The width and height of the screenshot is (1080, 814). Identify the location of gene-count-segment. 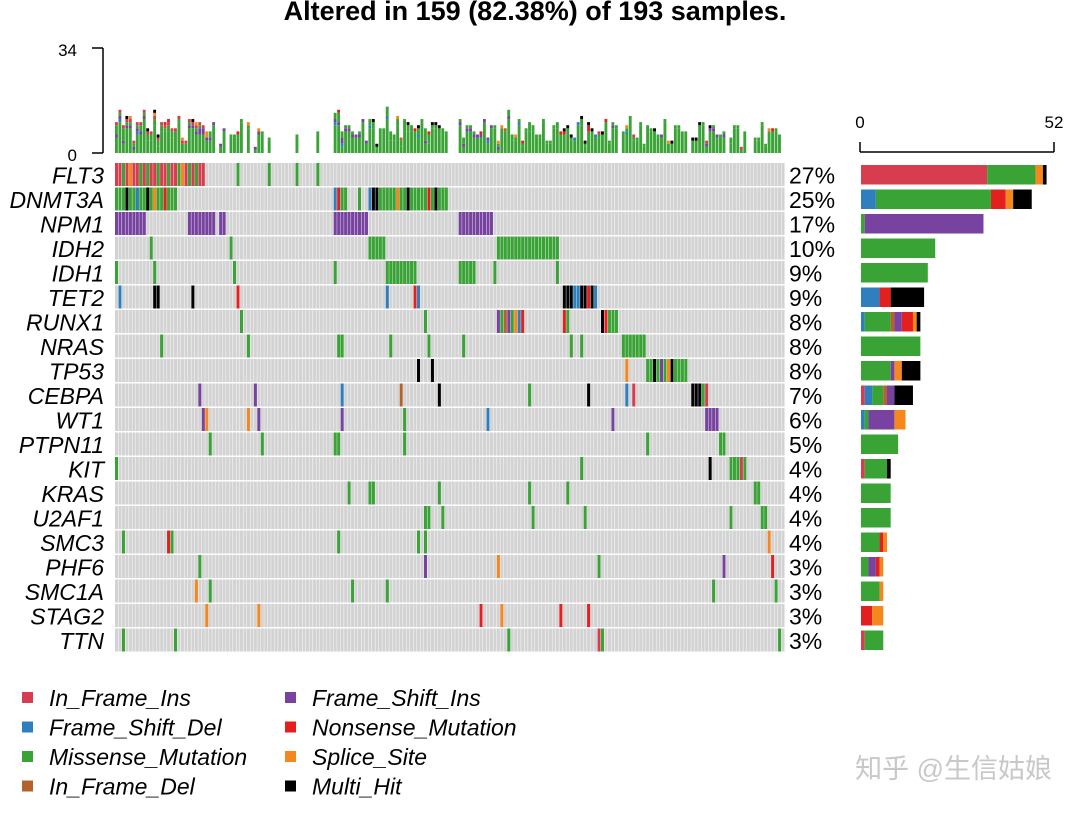
(892, 371).